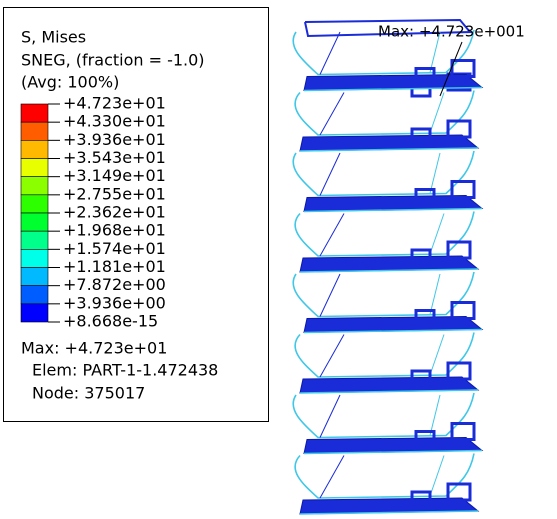 The image size is (557, 519). I want to click on level-label: +3.543e+01, so click(114, 157).